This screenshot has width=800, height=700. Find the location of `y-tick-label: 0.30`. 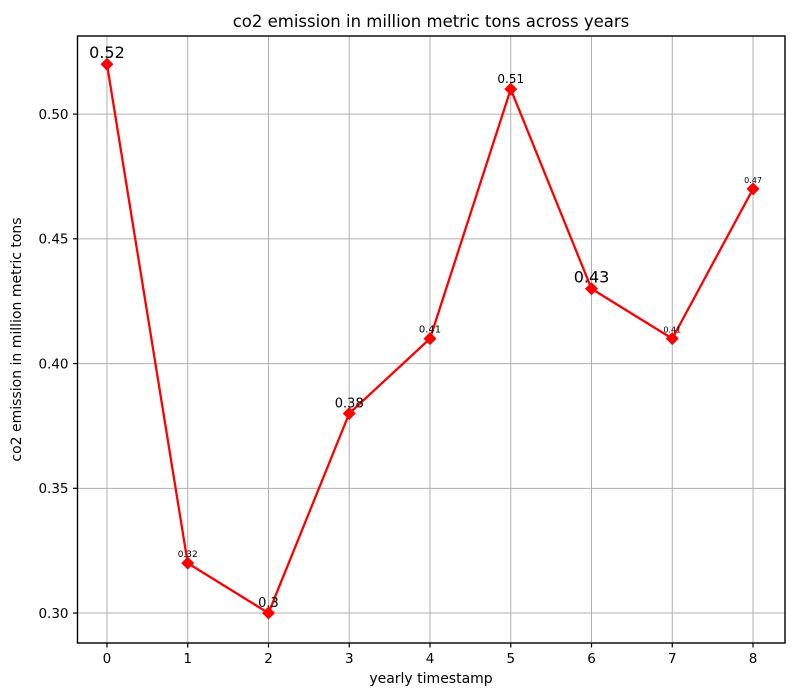

y-tick-label: 0.30 is located at coordinates (53, 614).